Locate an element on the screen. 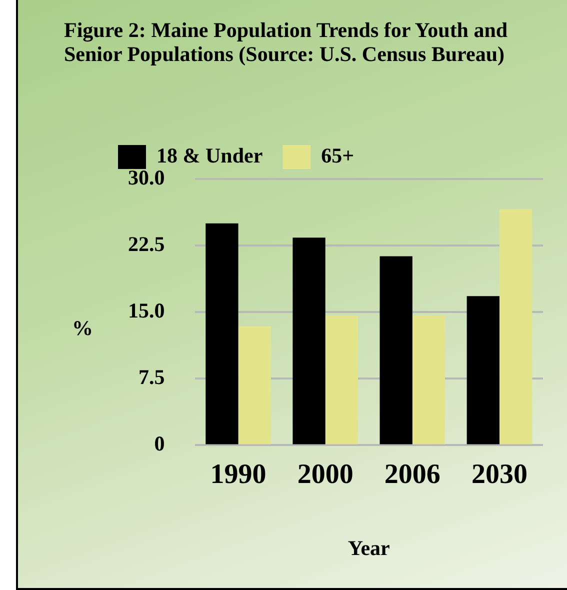 The image size is (567, 590). x-axis-title: Year is located at coordinates (369, 548).